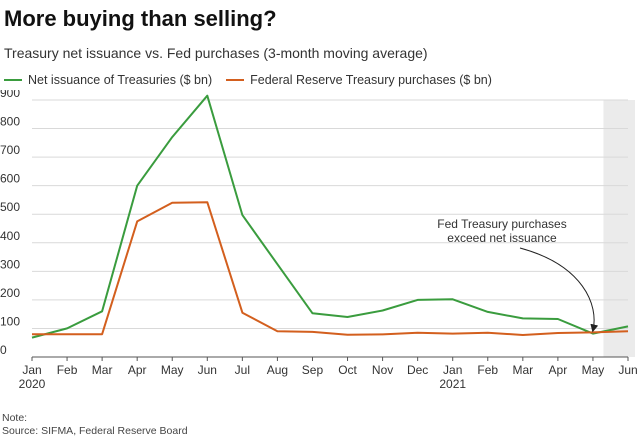 This screenshot has width=640, height=440. I want to click on legend-swatch-issuance, so click(13, 80).